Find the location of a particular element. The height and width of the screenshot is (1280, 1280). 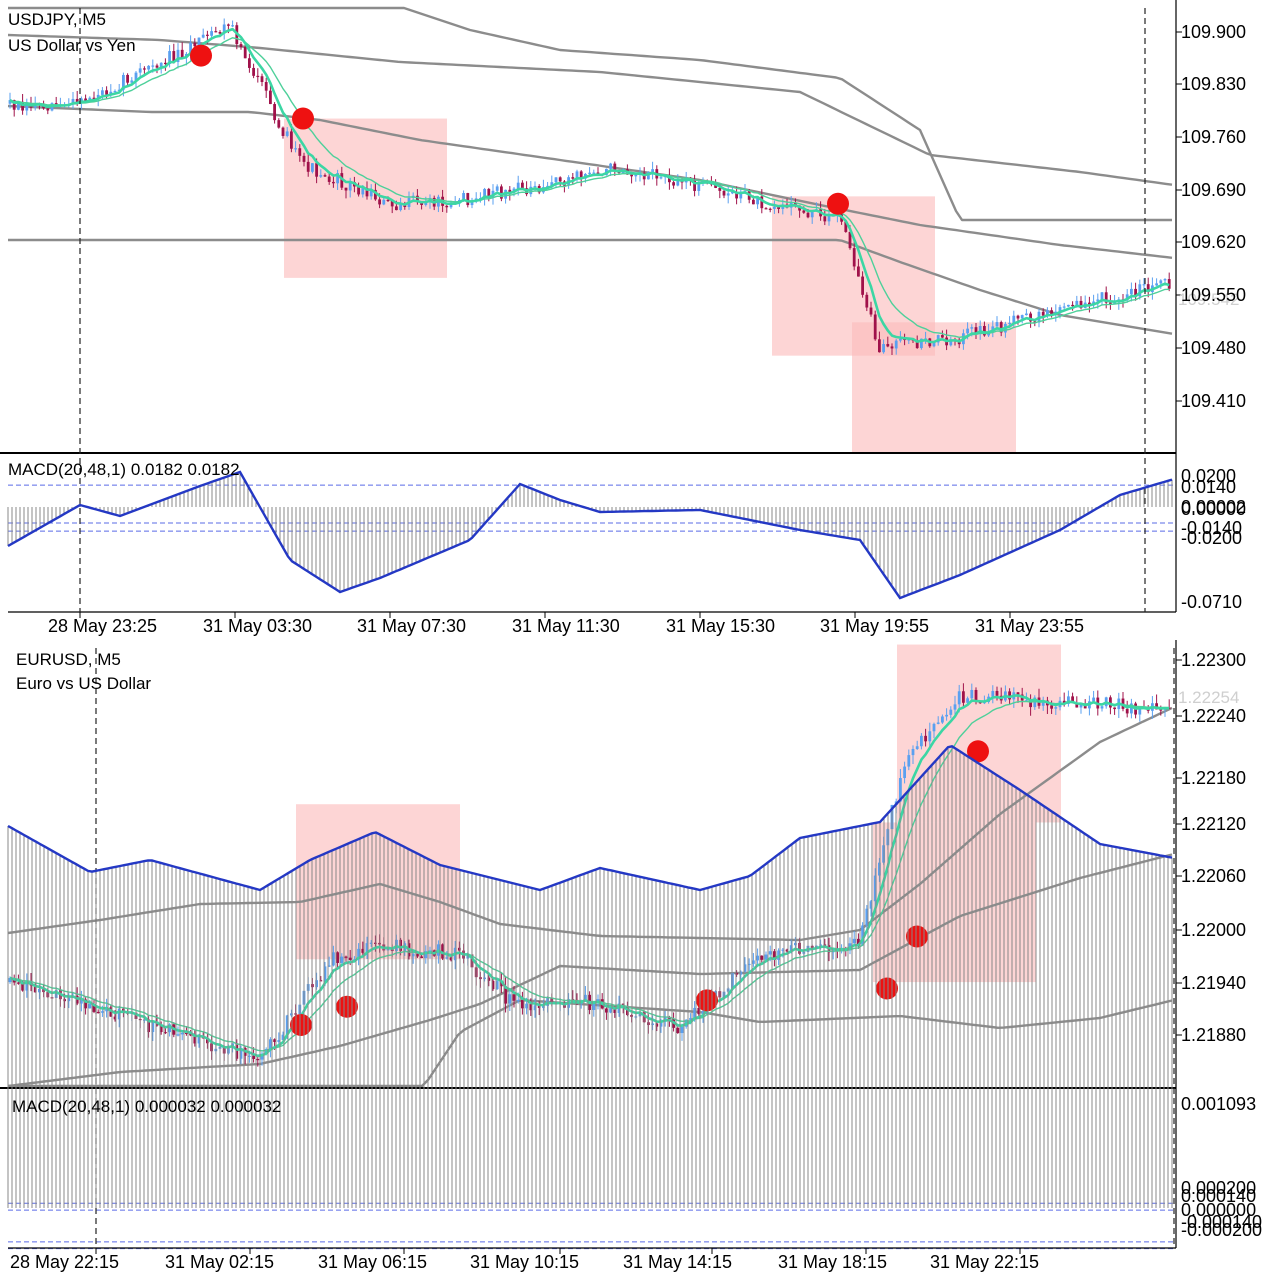

price-axis-label: 109.550 is located at coordinates (1214, 295).